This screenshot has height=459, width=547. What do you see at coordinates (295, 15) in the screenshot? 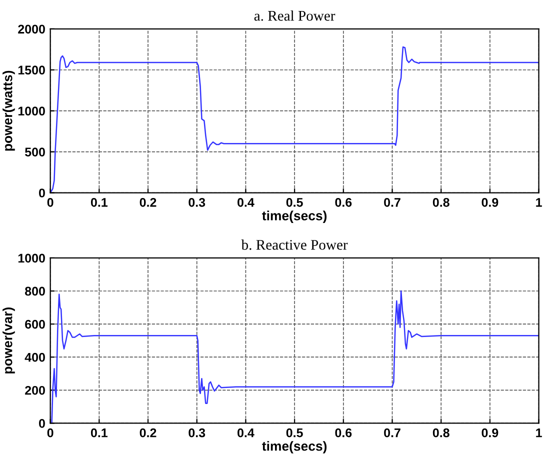
I see `chart-title: a. Real Power` at bounding box center [295, 15].